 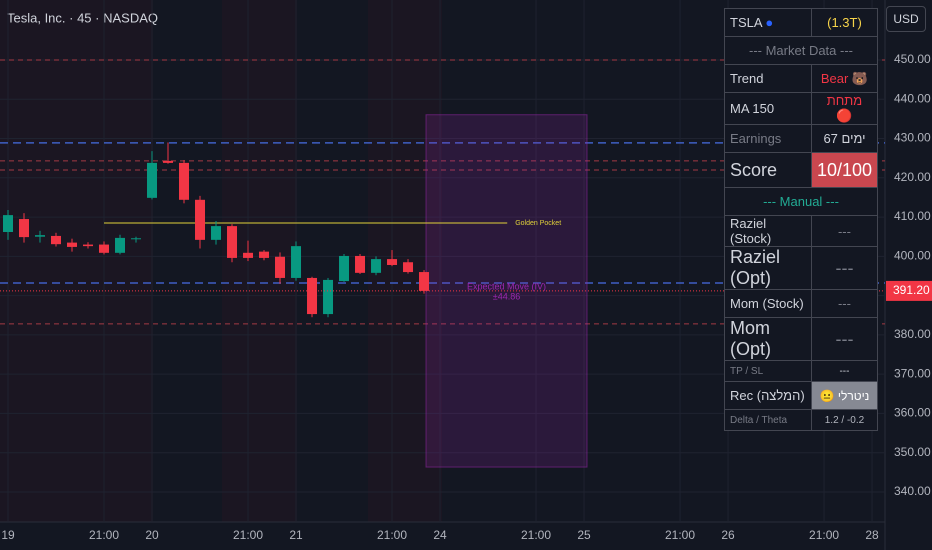 What do you see at coordinates (506, 286) in the screenshot?
I see `annotation: Expected Move (IV)` at bounding box center [506, 286].